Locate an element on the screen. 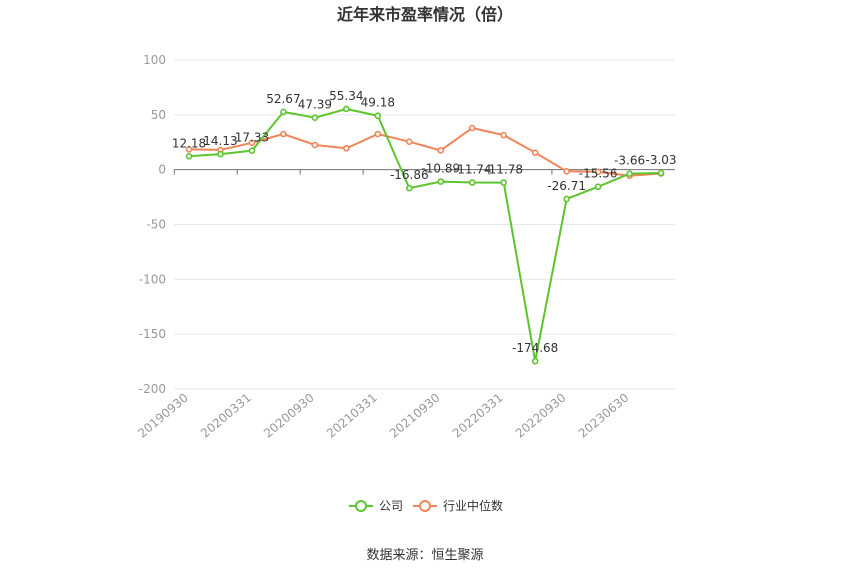 The width and height of the screenshot is (850, 575). source-note: 数据来源：恒生聚源 is located at coordinates (424, 555).